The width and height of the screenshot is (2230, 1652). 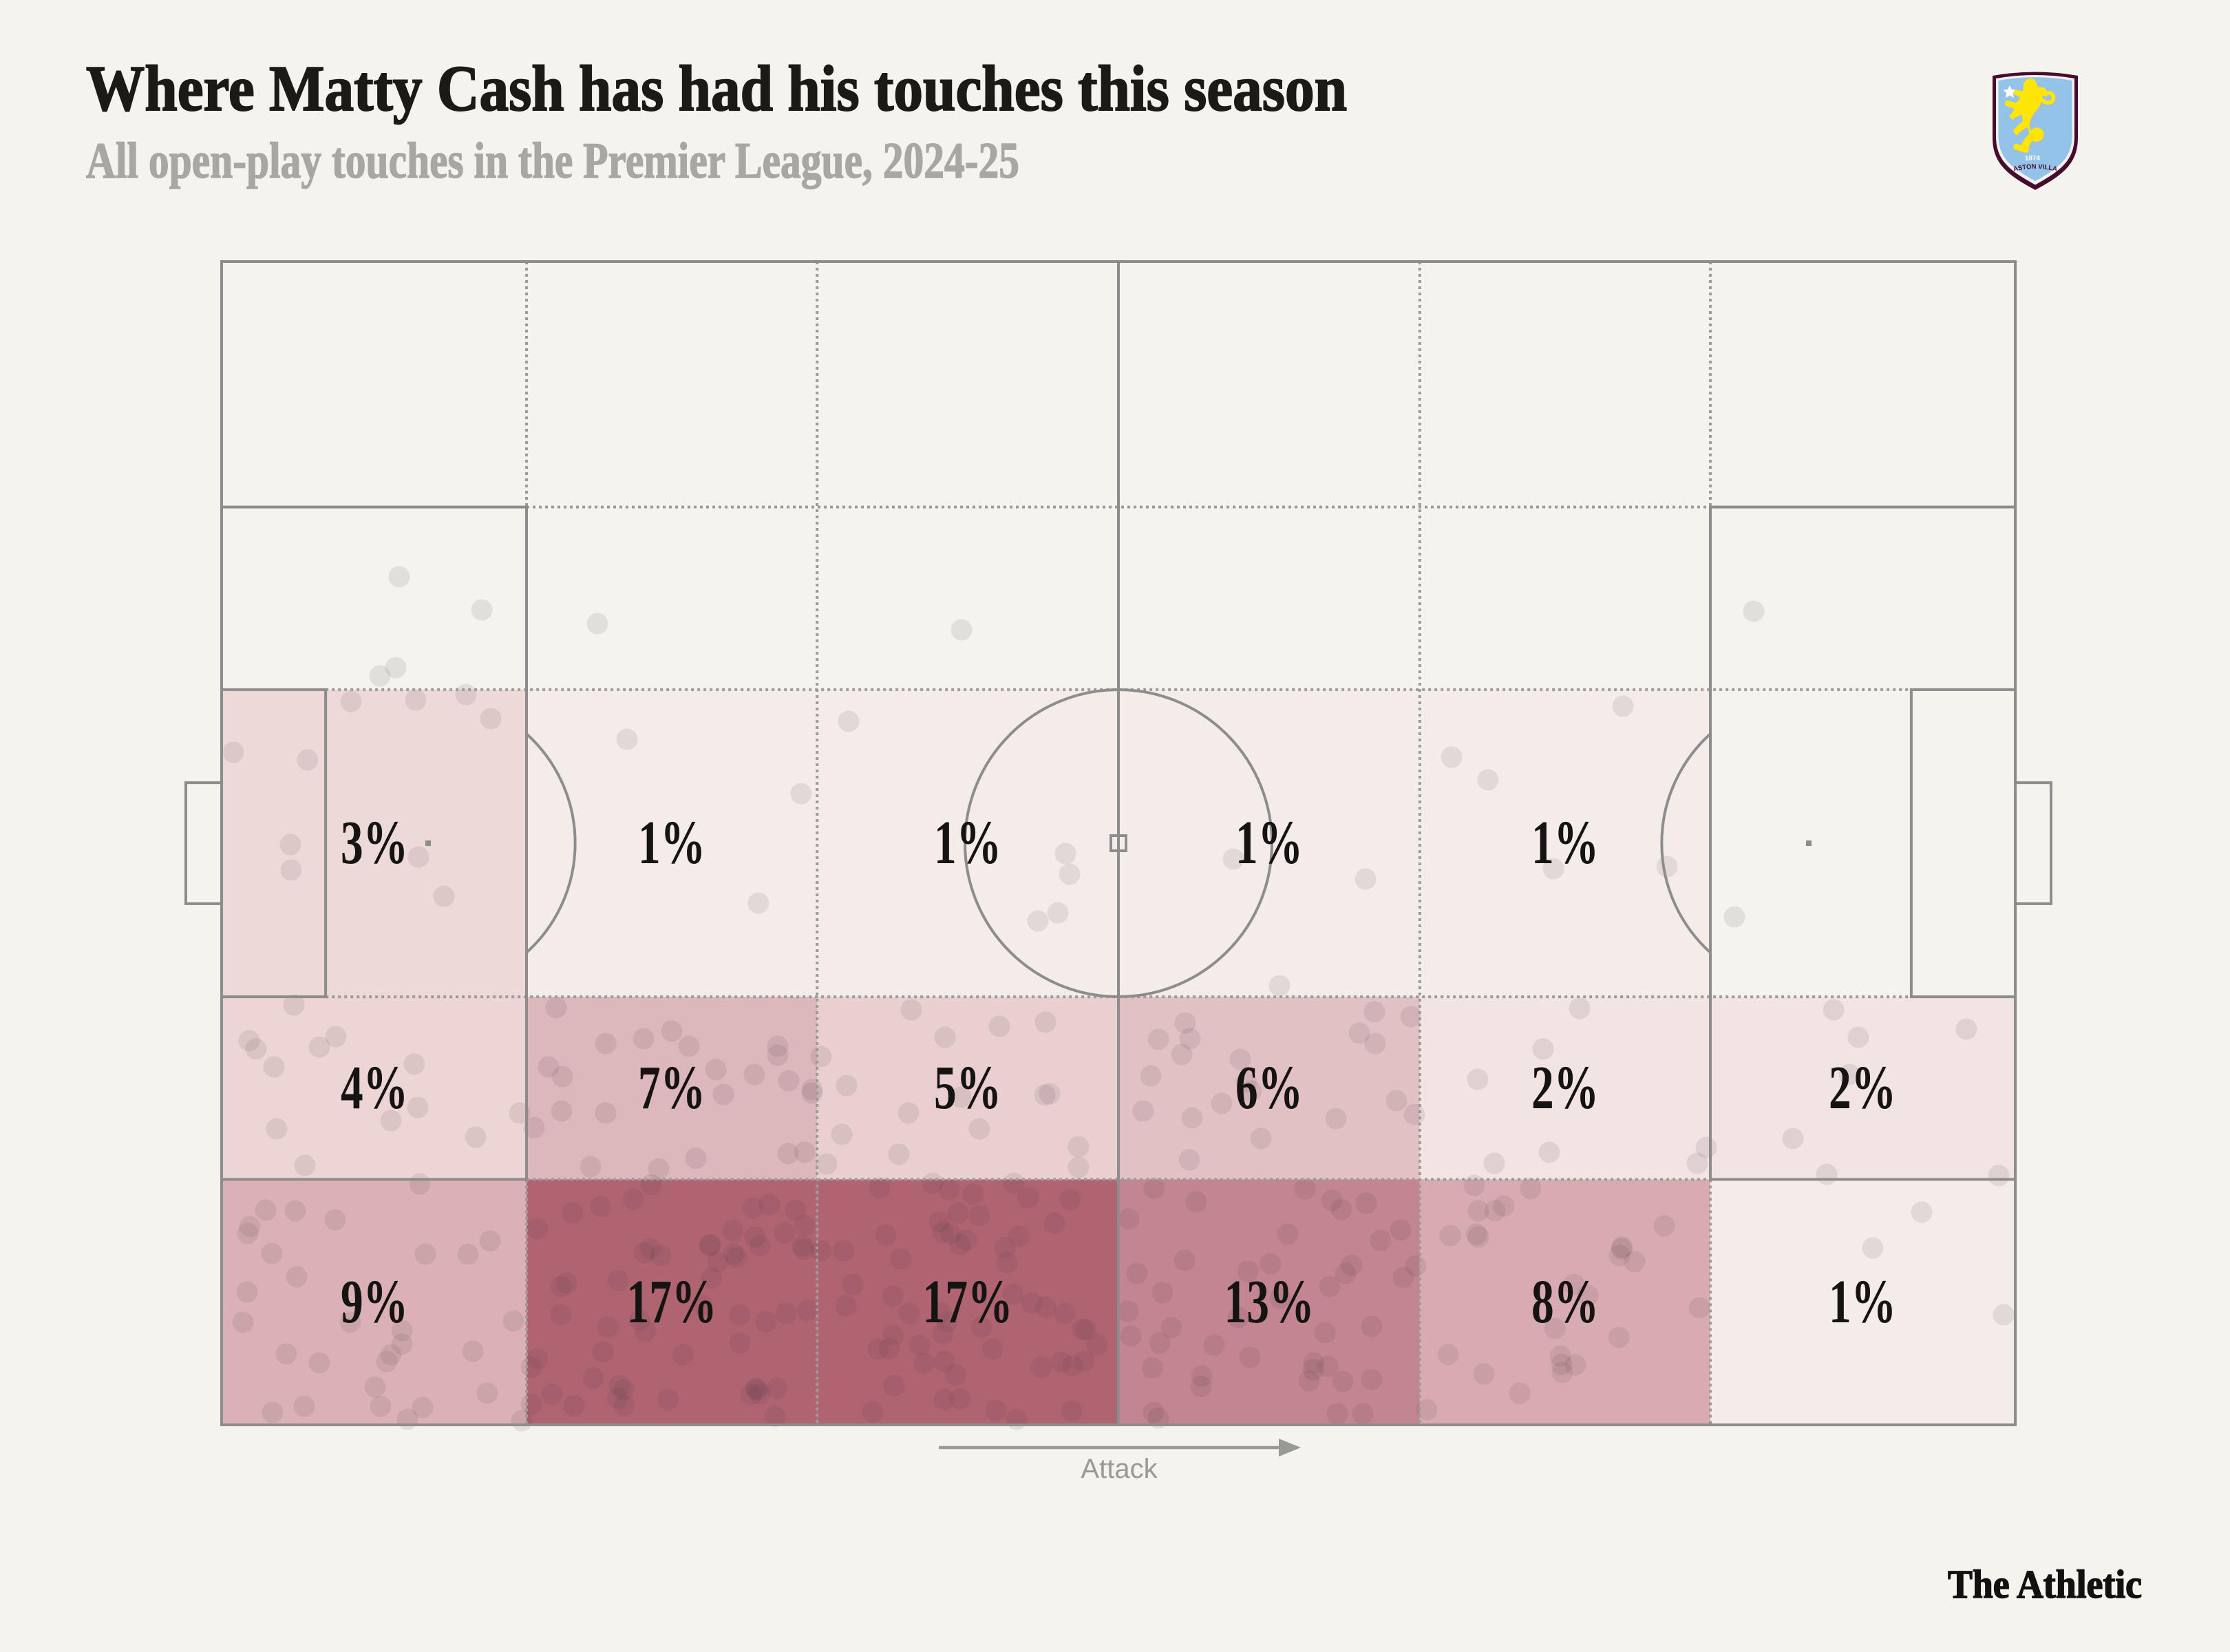 I want to click on svg-text: 1874, so click(x=2033, y=158).